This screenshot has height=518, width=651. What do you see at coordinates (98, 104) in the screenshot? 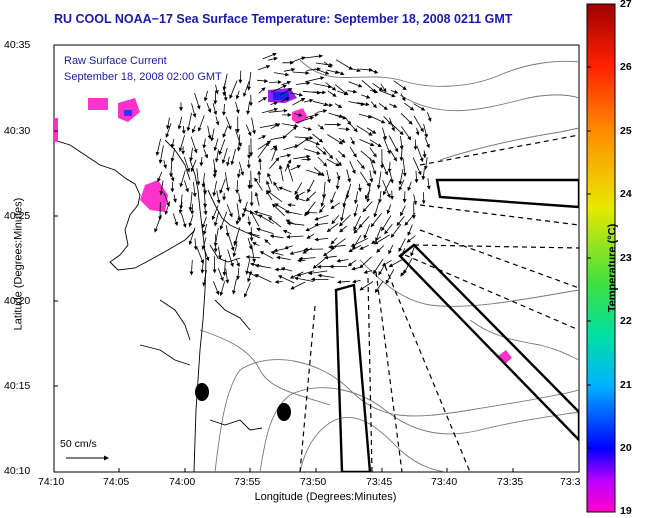
I see `sst-patch` at bounding box center [98, 104].